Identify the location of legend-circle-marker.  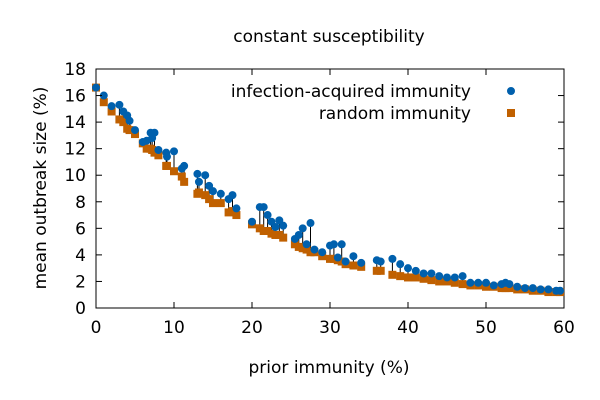
(511, 91).